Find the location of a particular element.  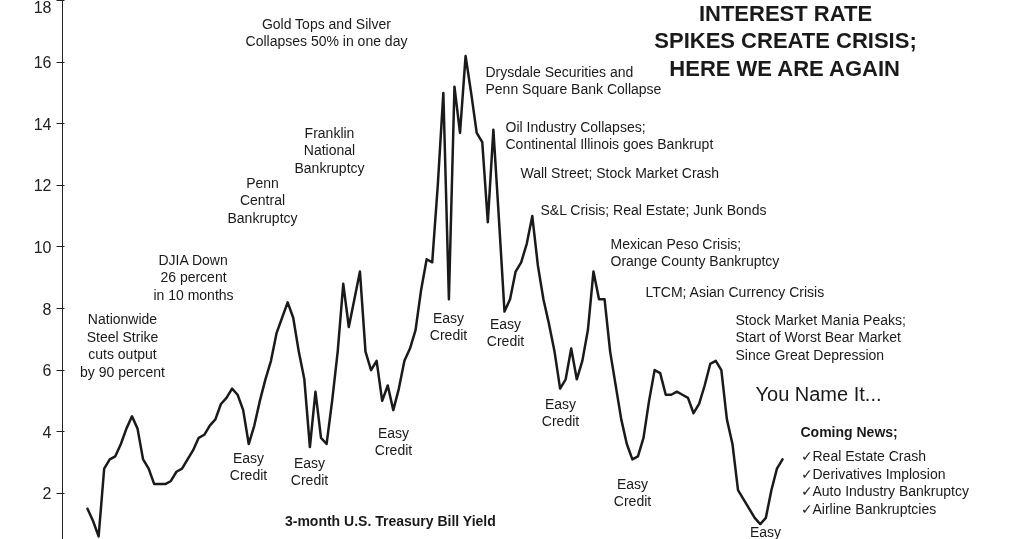

annotation: Mexican Peso Crisis; Orange County Bankruptcy is located at coordinates (695, 252).